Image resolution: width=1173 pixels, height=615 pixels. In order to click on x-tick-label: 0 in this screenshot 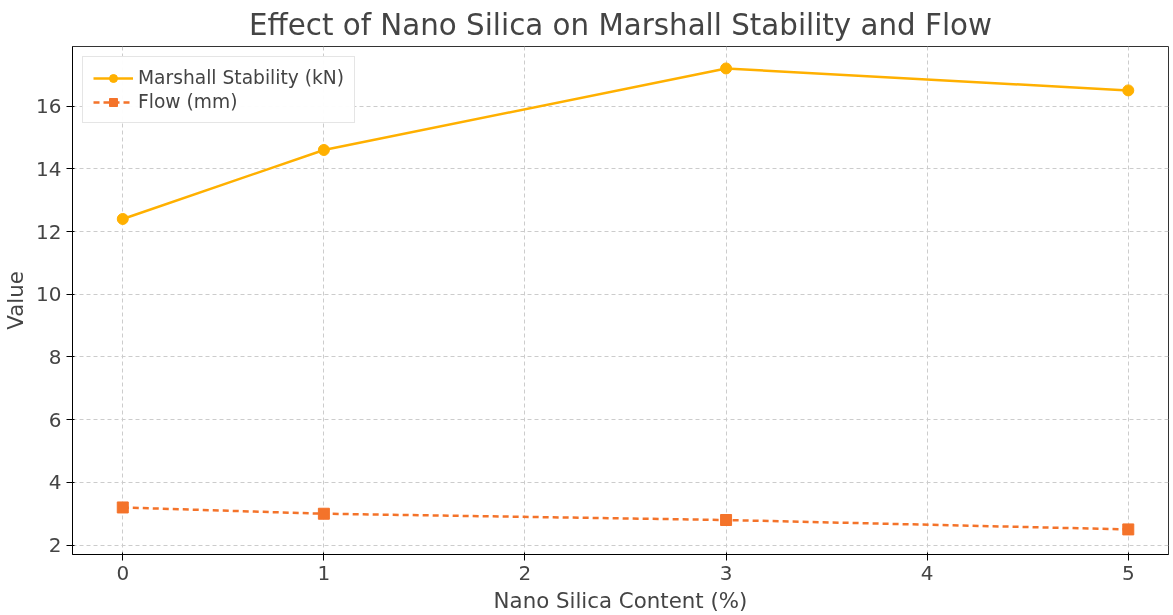, I will do `click(123, 572)`.